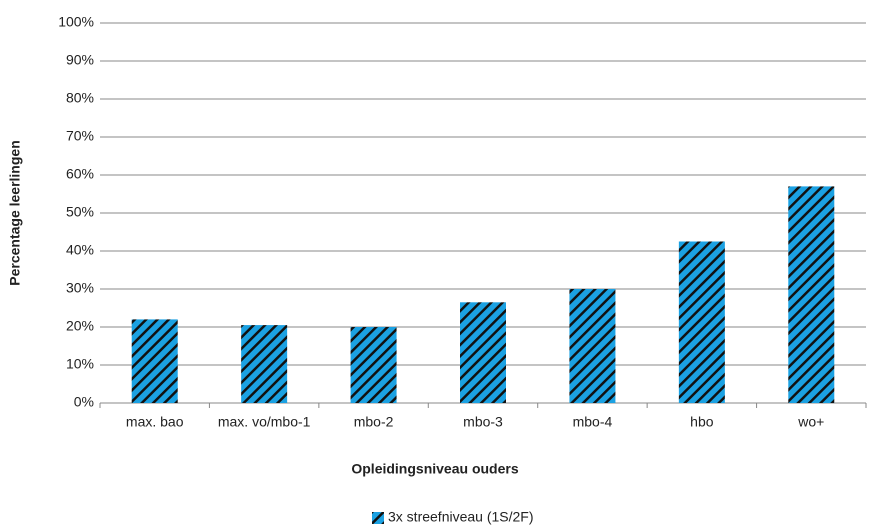 This screenshot has width=870, height=530. I want to click on x-axis-title: Opleidingsniveau ouders, so click(434, 469).